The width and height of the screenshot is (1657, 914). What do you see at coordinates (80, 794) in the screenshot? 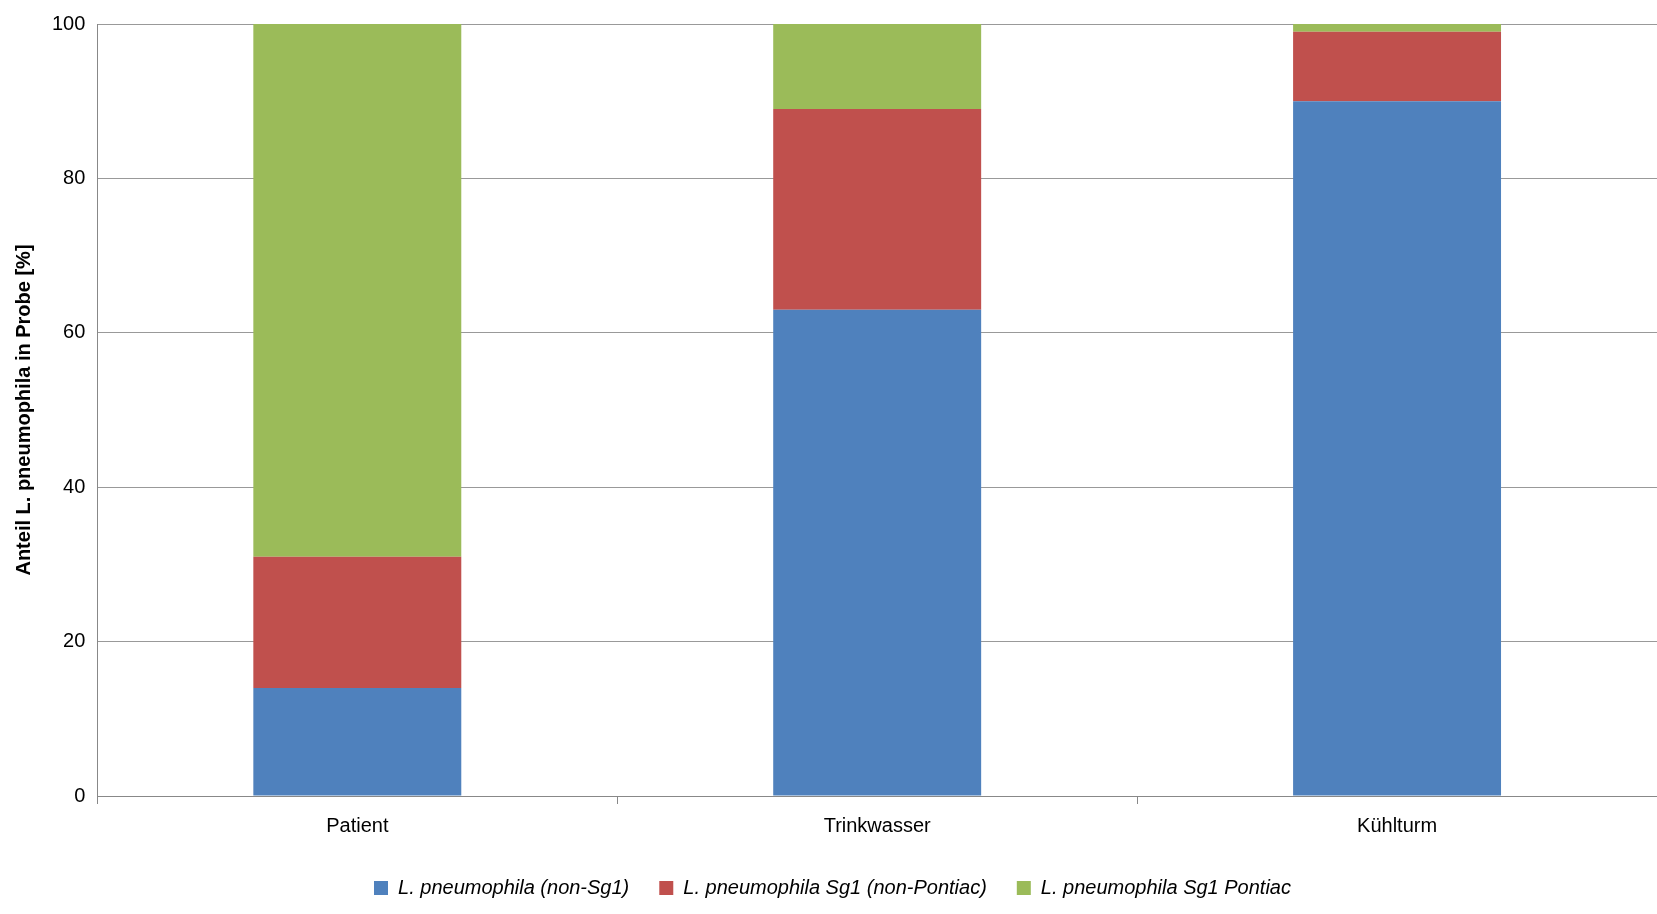
I see `y-tick-label: 0` at bounding box center [80, 794].